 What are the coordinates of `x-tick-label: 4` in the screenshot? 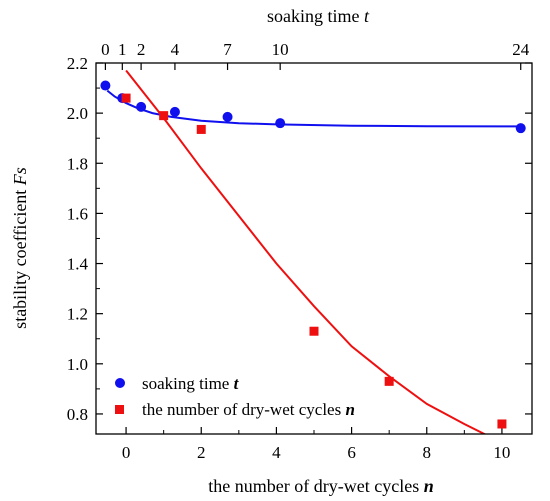 It's located at (276, 452).